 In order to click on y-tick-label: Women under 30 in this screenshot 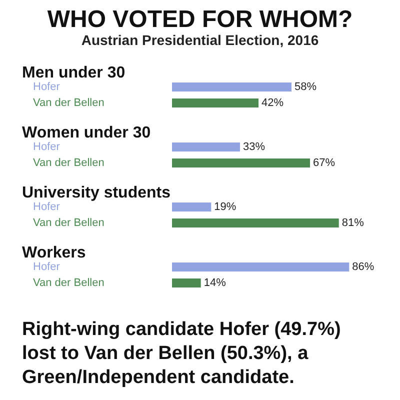, I will do `click(86, 133)`.